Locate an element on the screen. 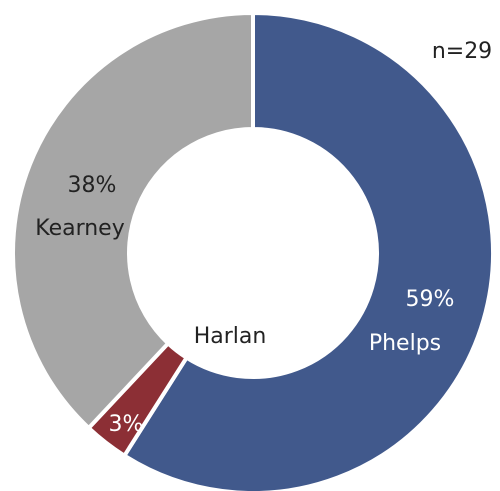  annotation: n=29 is located at coordinates (462, 51).